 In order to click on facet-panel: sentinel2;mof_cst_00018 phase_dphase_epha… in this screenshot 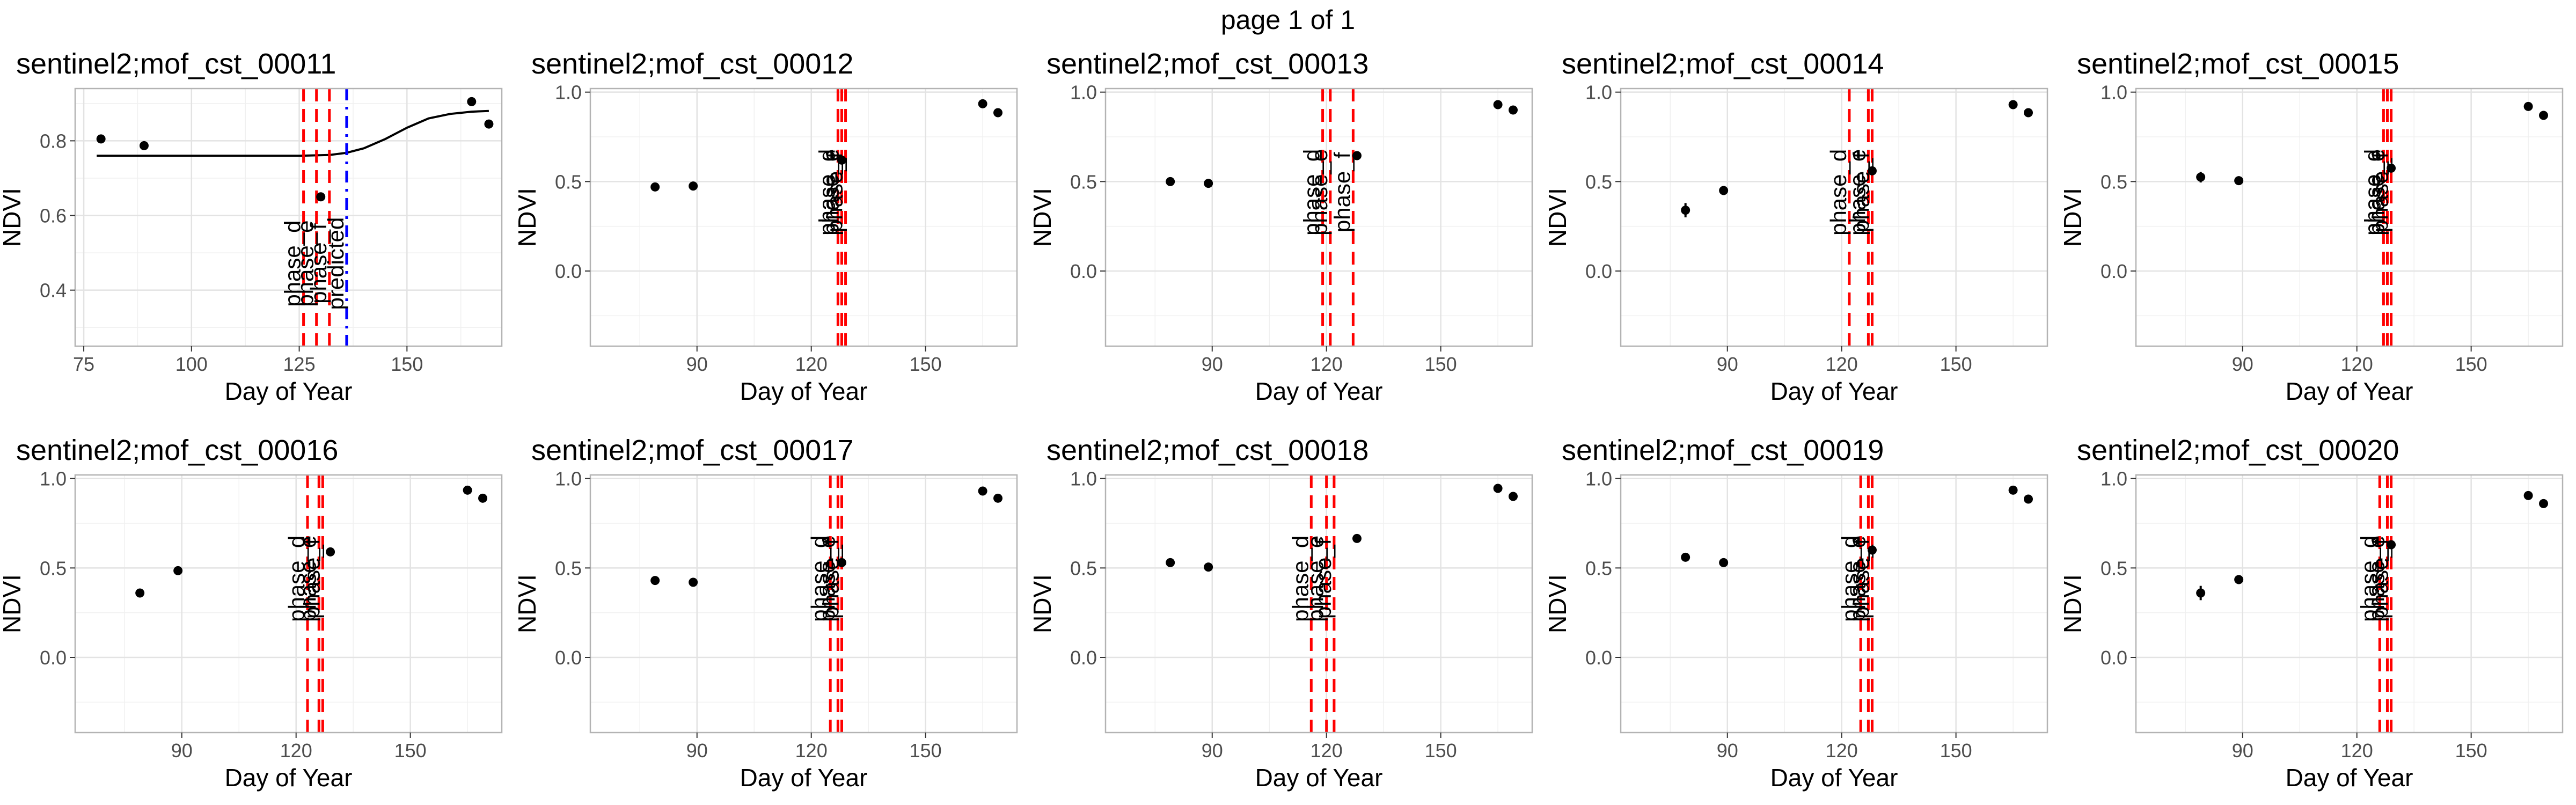, I will do `click(1280, 613)`.